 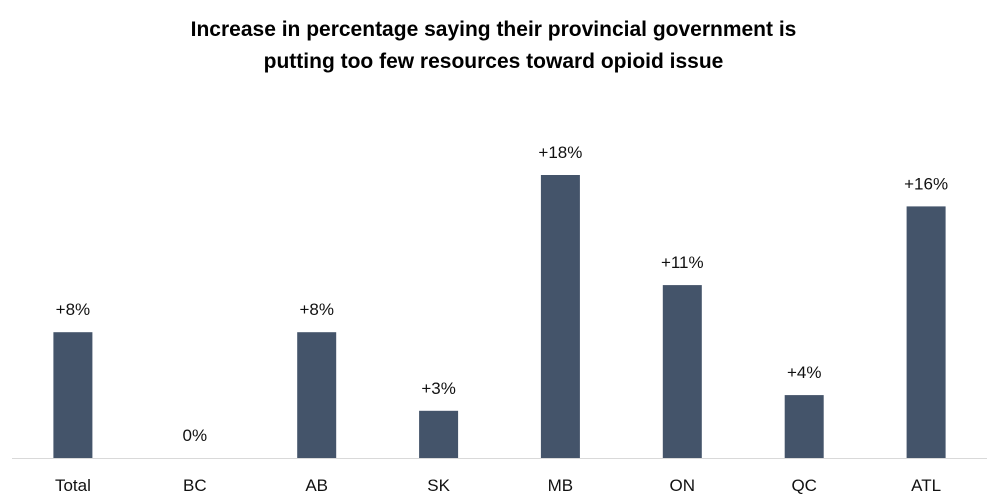 I want to click on x-tick-labels-group: Total BC AB SK MB ON QC ATL, so click(x=498, y=485).